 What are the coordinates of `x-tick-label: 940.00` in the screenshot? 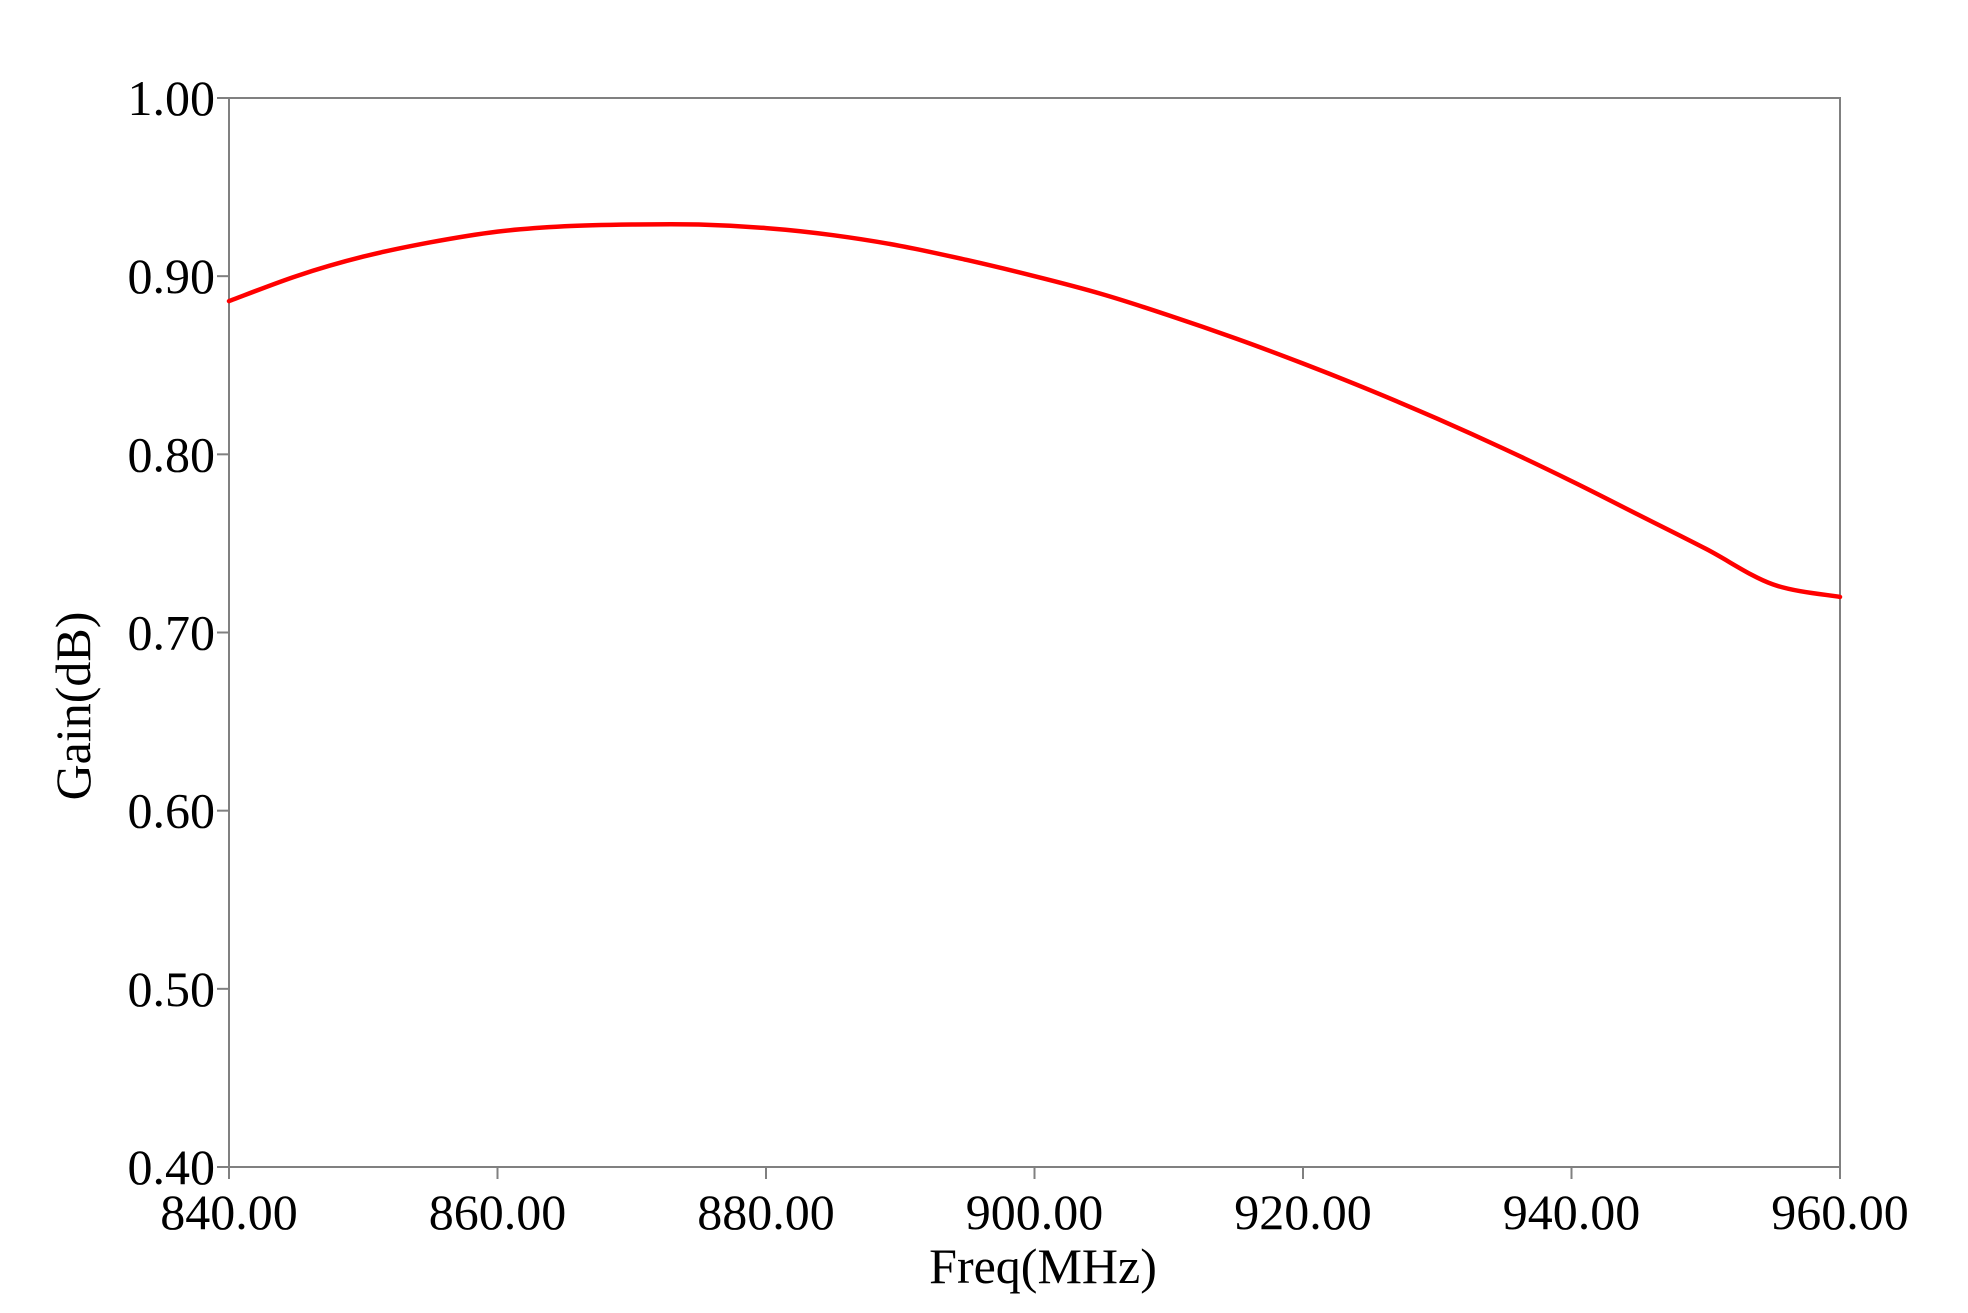 It's located at (1572, 1212).